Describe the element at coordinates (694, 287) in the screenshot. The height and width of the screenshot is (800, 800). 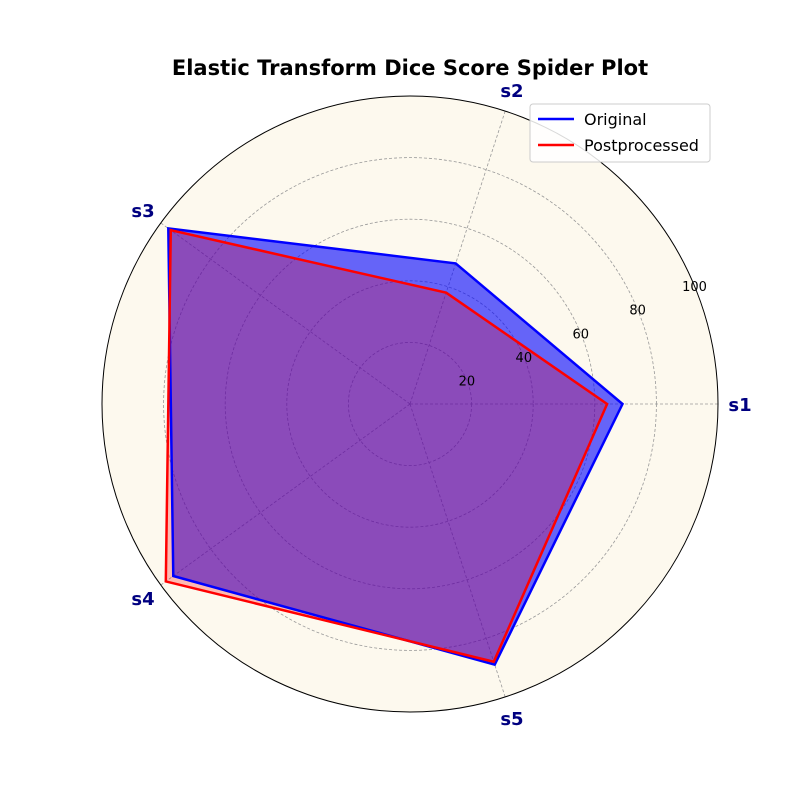
I see `tick-label: 100` at that location.